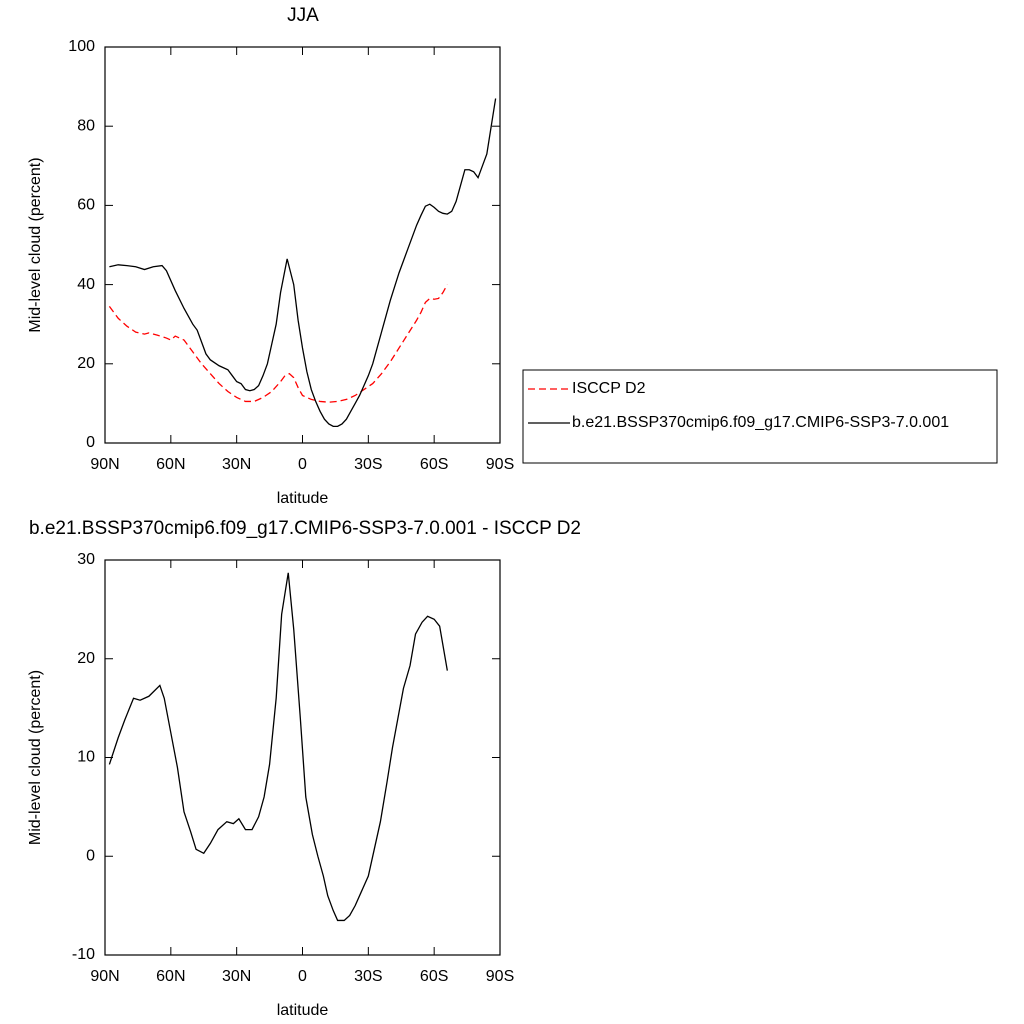 The image size is (1024, 1024). I want to click on y-tick-label: 80, so click(86, 125).